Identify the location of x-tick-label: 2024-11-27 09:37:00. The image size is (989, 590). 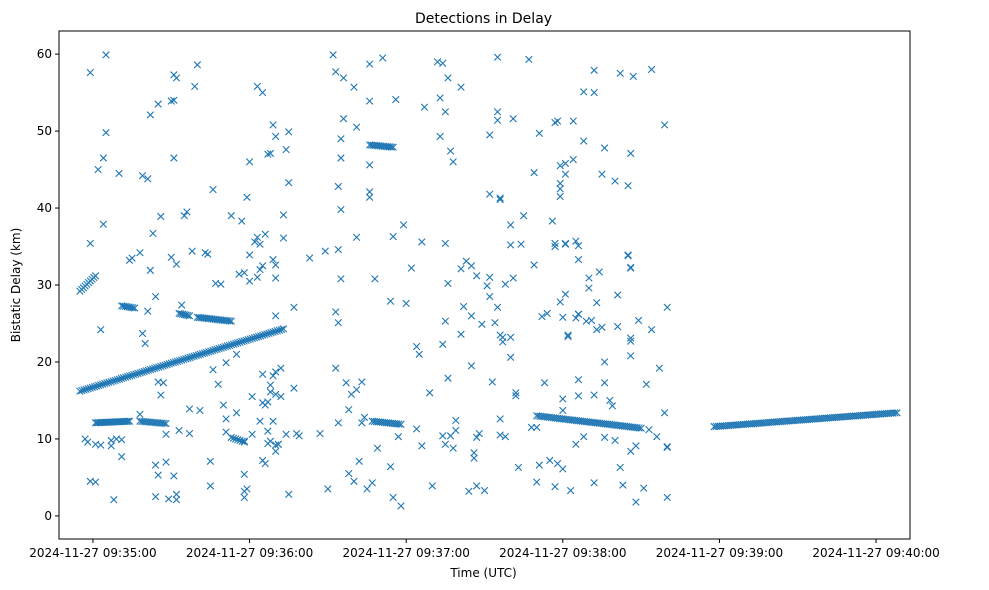
(405, 553).